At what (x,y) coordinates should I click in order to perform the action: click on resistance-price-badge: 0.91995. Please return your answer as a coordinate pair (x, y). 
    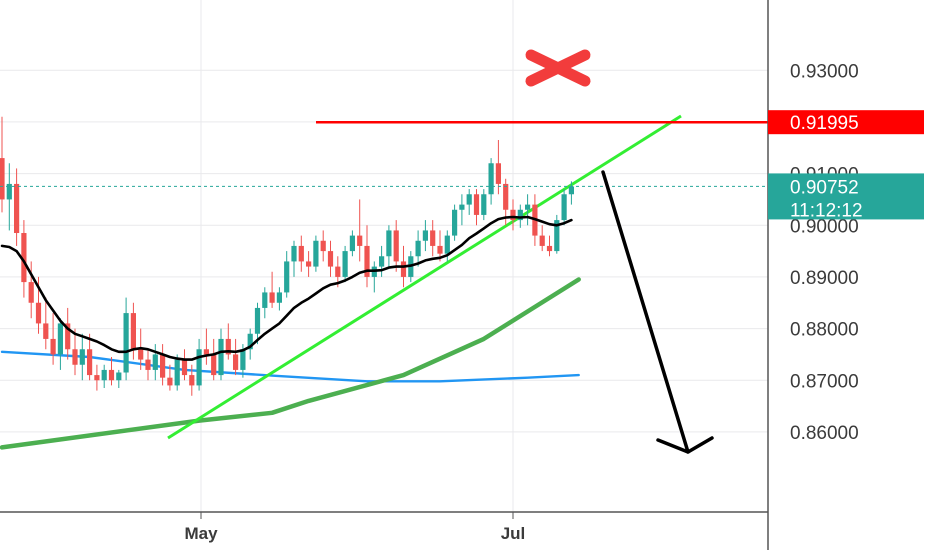
    Looking at the image, I should click on (846, 122).